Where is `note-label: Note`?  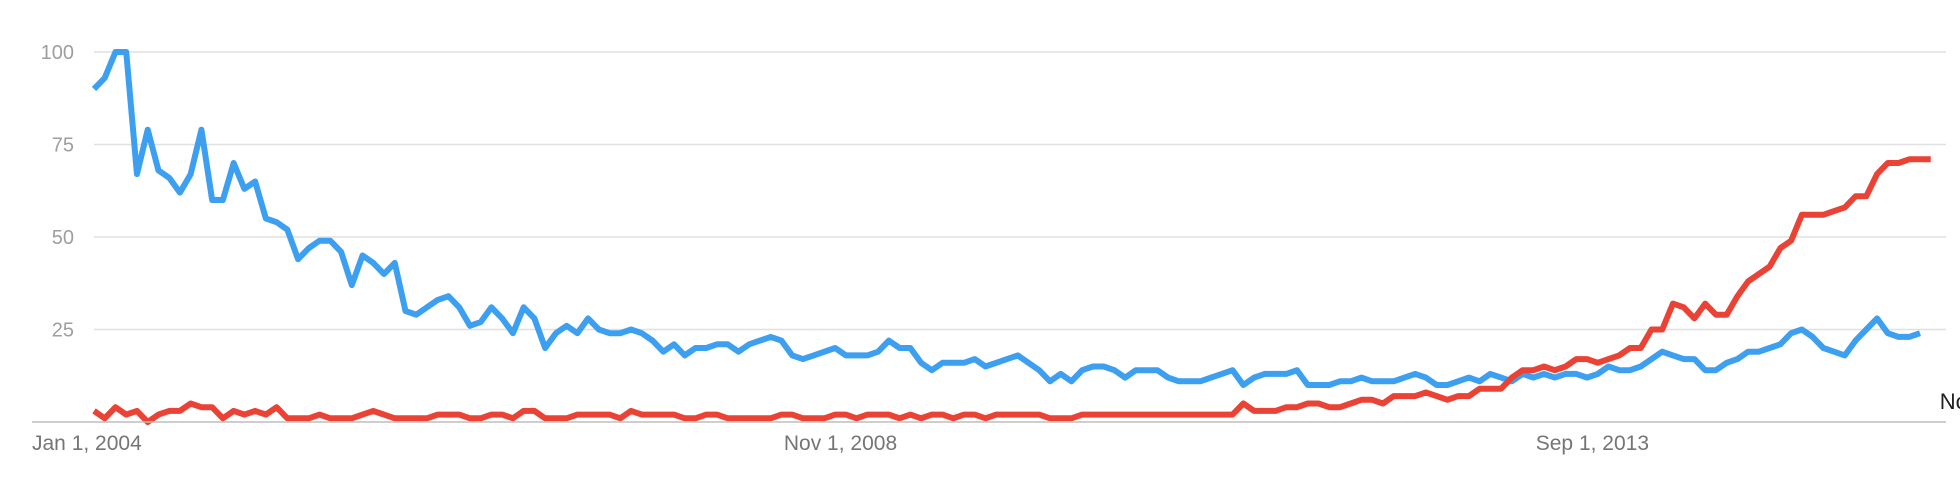
note-label: Note is located at coordinates (1950, 401).